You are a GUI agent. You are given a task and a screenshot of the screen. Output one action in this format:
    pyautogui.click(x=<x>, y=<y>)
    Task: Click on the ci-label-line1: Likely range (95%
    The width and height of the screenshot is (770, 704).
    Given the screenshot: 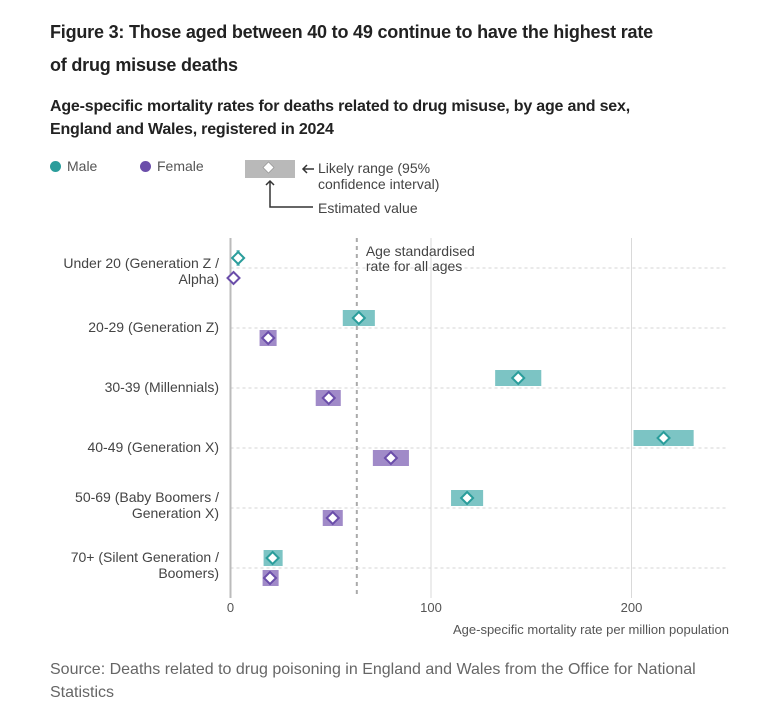 What is the action you would take?
    pyautogui.click(x=374, y=168)
    